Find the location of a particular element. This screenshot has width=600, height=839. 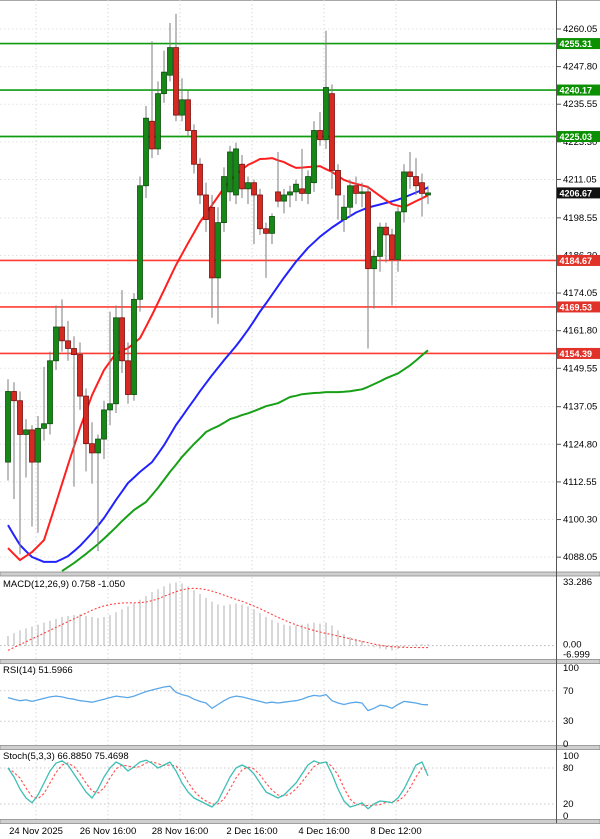

current-price-badge: 4206.67 is located at coordinates (578, 193).